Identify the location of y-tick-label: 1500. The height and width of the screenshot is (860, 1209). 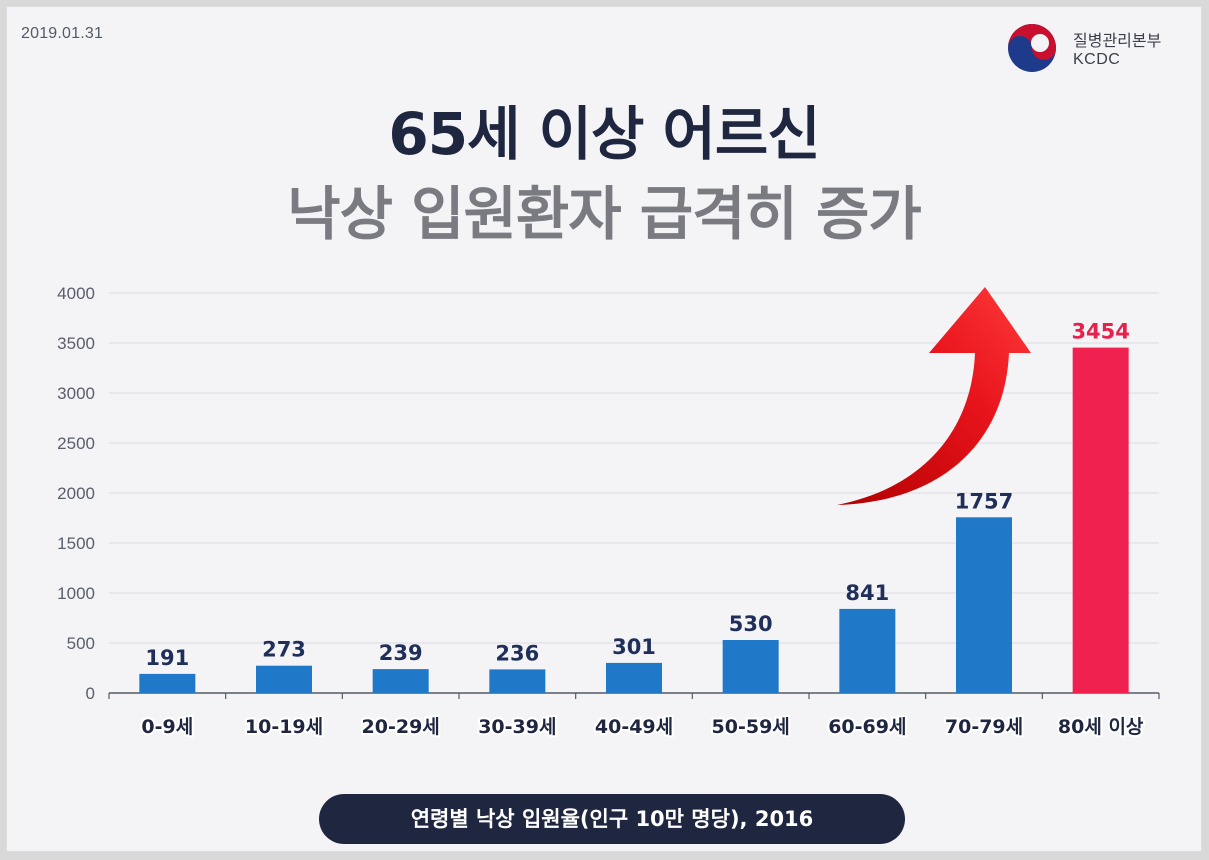
(76, 543).